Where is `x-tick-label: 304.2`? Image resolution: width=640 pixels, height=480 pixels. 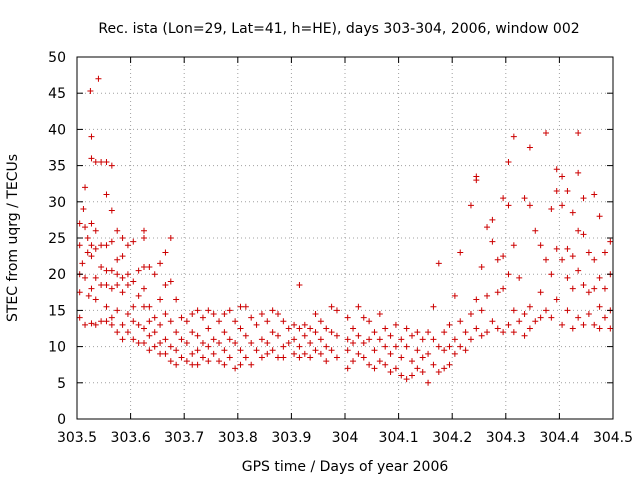
x-tick-label: 304.2 is located at coordinates (452, 438).